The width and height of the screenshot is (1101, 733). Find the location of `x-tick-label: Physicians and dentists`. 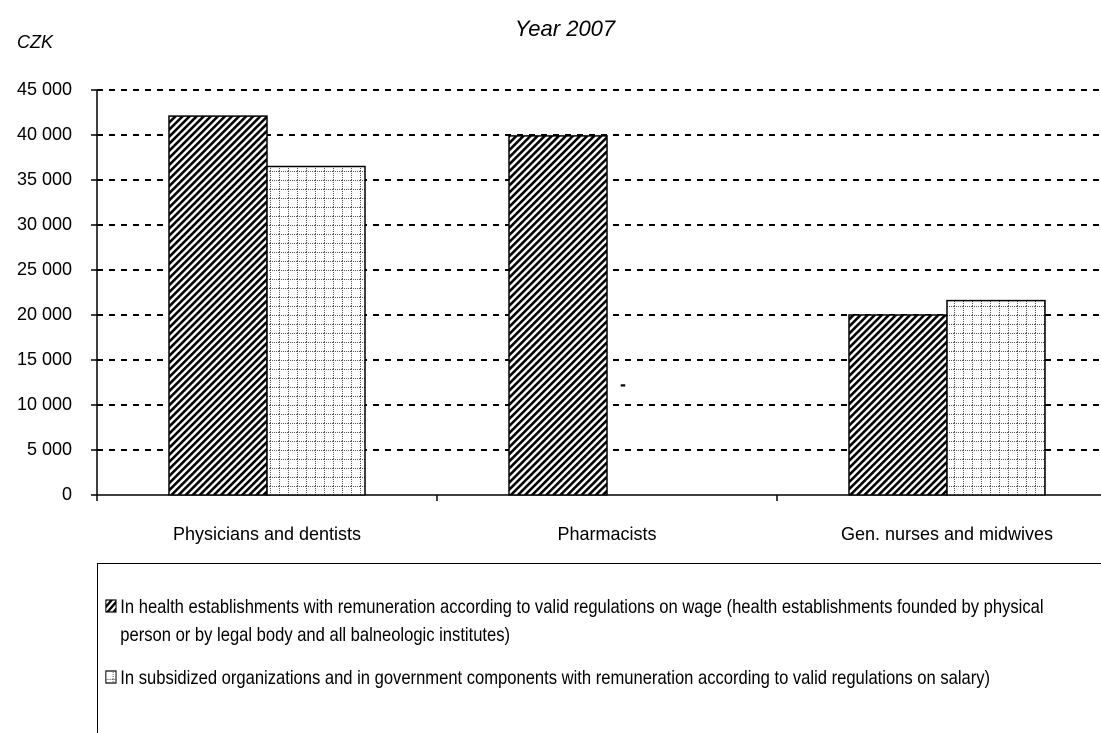

x-tick-label: Physicians and dentists is located at coordinates (267, 534).